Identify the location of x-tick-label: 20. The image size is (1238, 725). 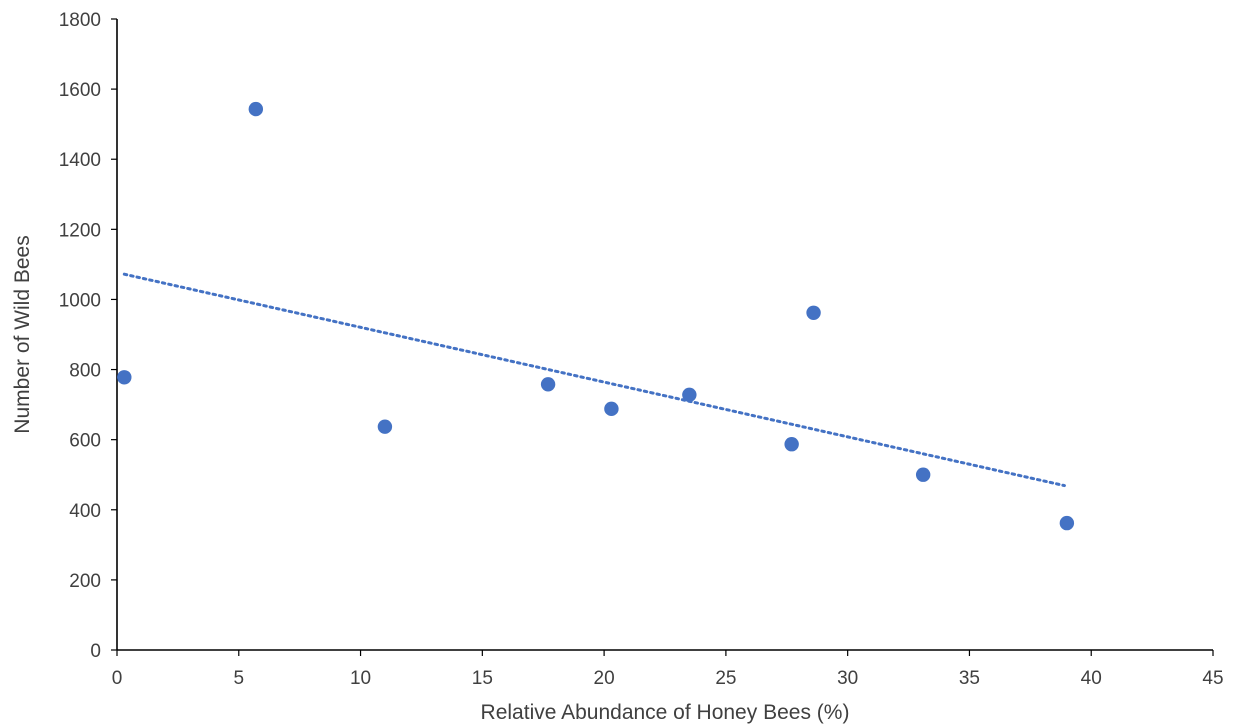
(604, 678).